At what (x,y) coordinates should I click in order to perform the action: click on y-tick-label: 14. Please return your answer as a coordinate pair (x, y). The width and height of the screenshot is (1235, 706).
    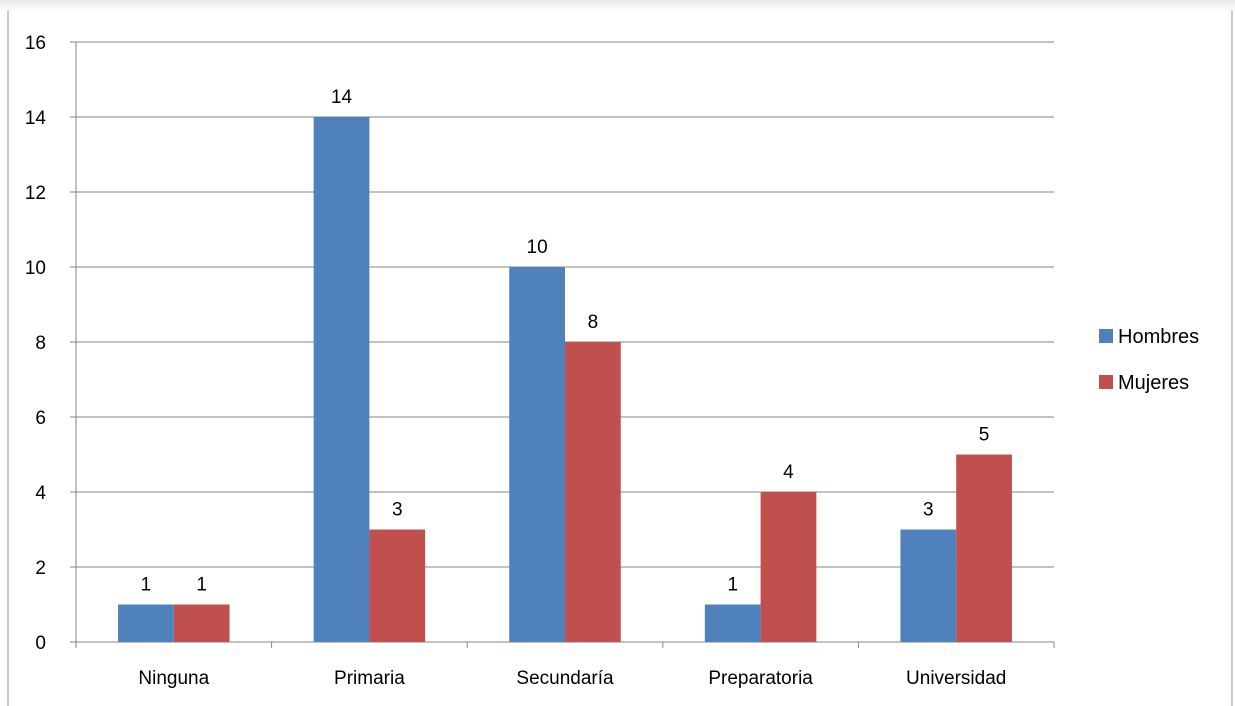
    Looking at the image, I should click on (36, 118).